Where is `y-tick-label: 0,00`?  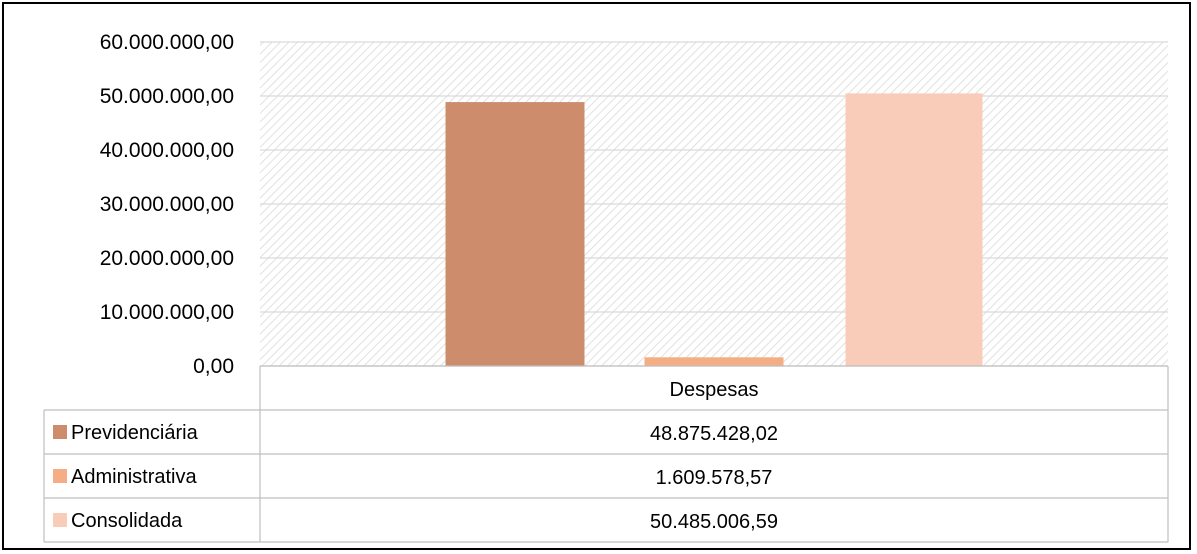 y-tick-label: 0,00 is located at coordinates (213, 366).